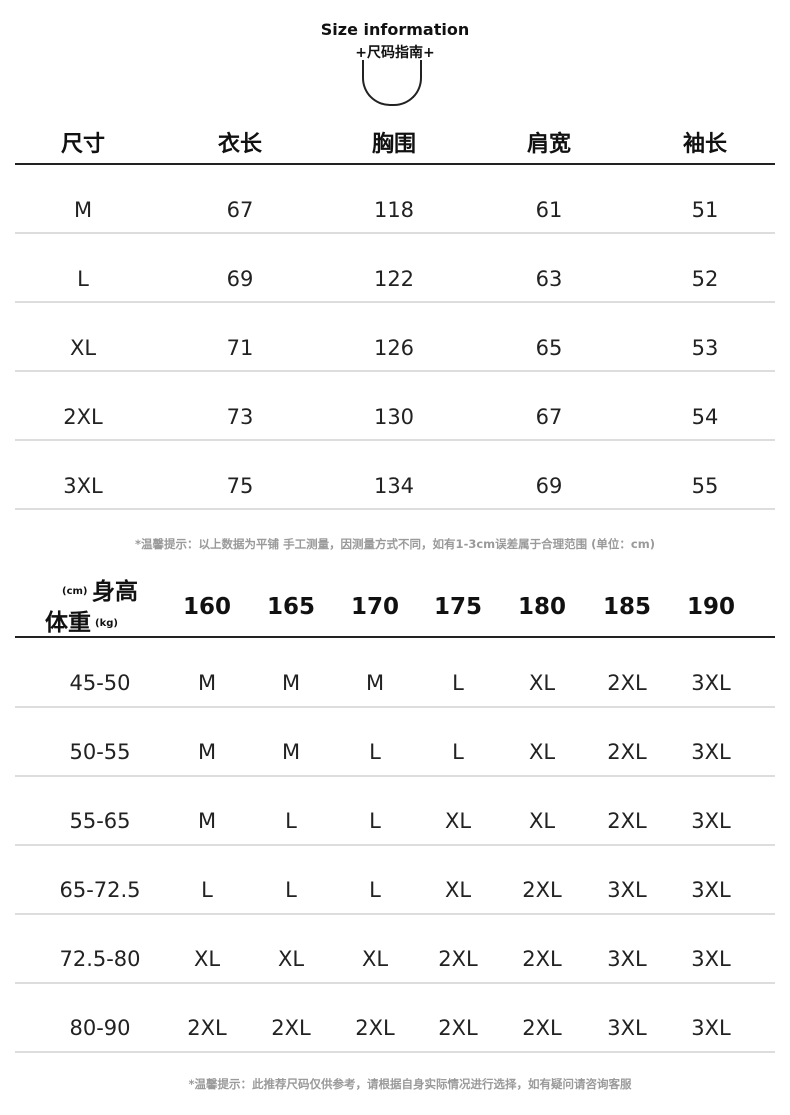 The width and height of the screenshot is (790, 1115). I want to click on weight-cell: 72.5-80, so click(100, 959).